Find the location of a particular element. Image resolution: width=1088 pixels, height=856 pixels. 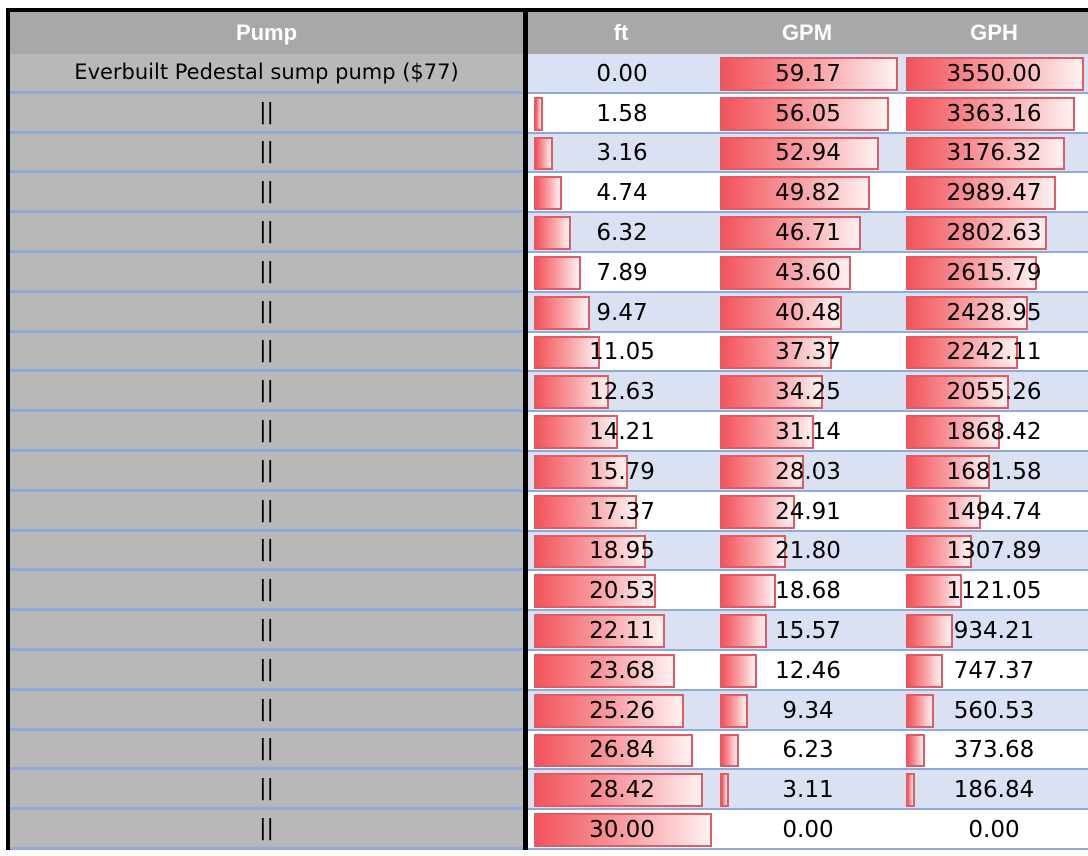

ft-value-cell: 7.89 is located at coordinates (622, 272).